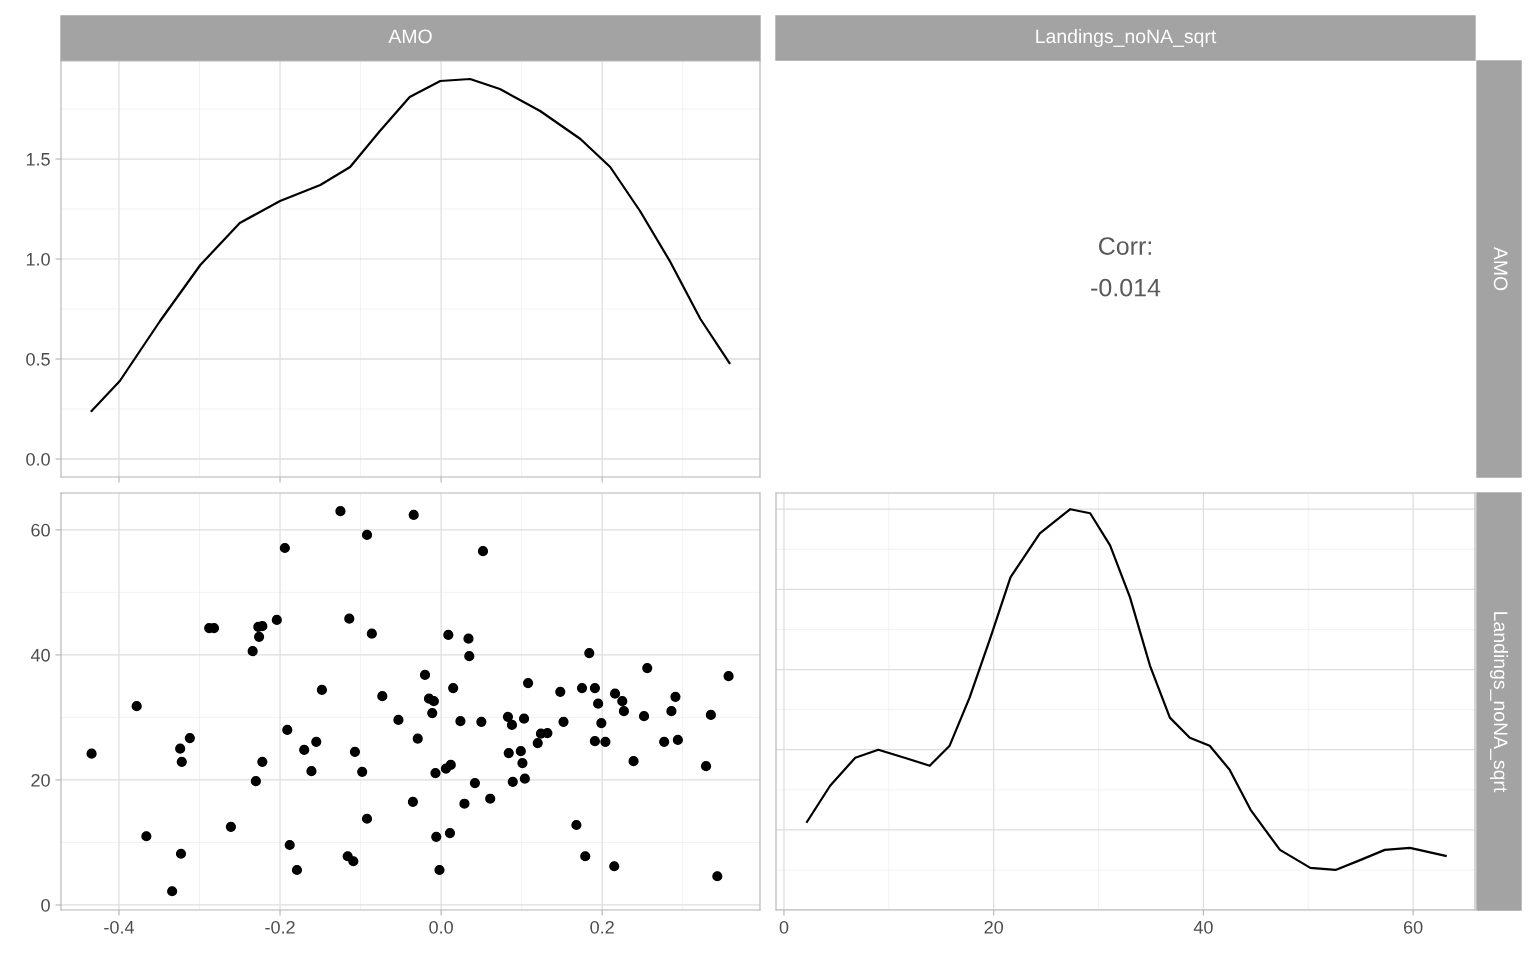 The image size is (1536, 960). I want to click on x-tick-label: 0.2, so click(602, 927).